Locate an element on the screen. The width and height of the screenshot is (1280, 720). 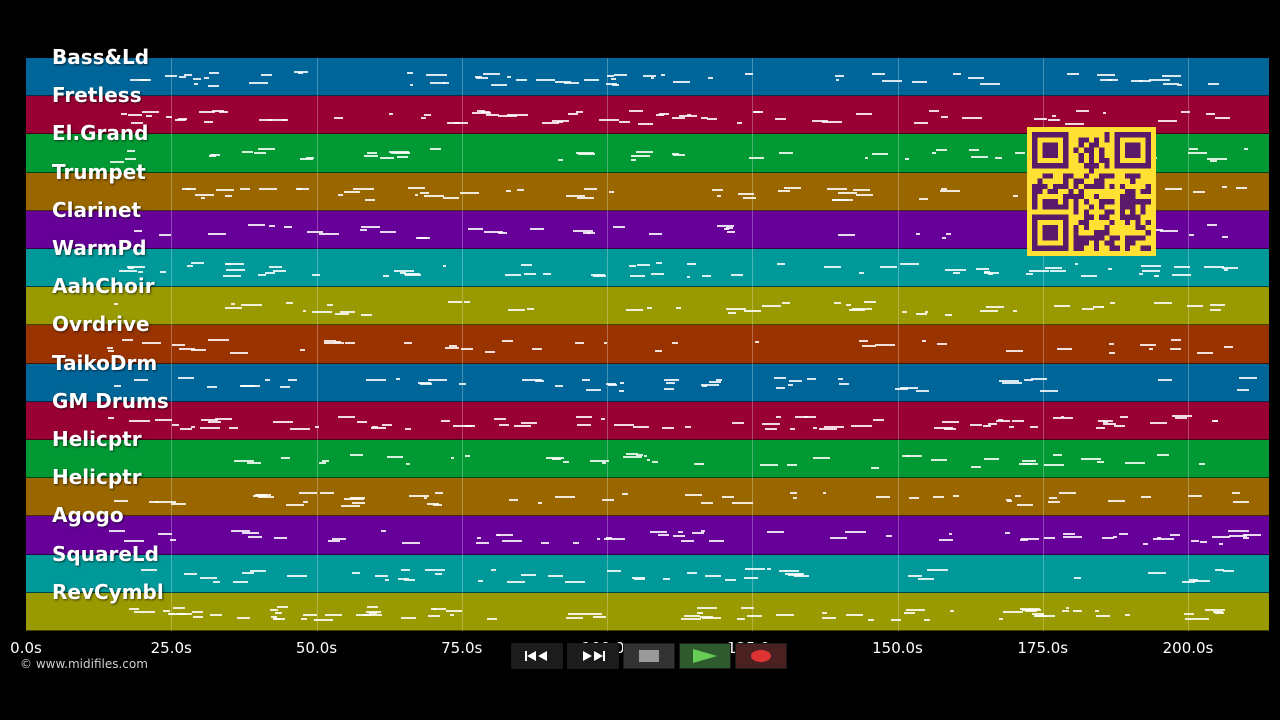
time-tick-label: 175.0s is located at coordinates (1043, 648).